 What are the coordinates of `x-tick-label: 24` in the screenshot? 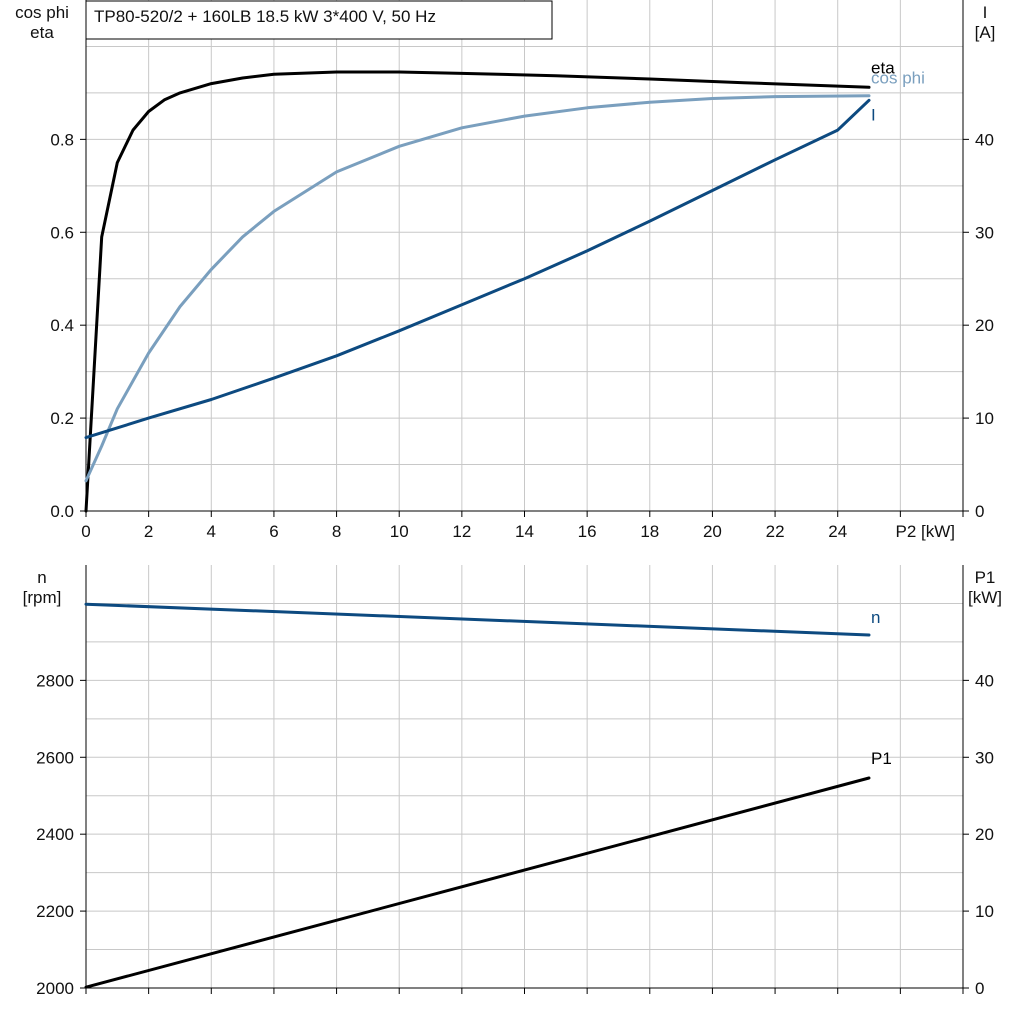 It's located at (837, 531).